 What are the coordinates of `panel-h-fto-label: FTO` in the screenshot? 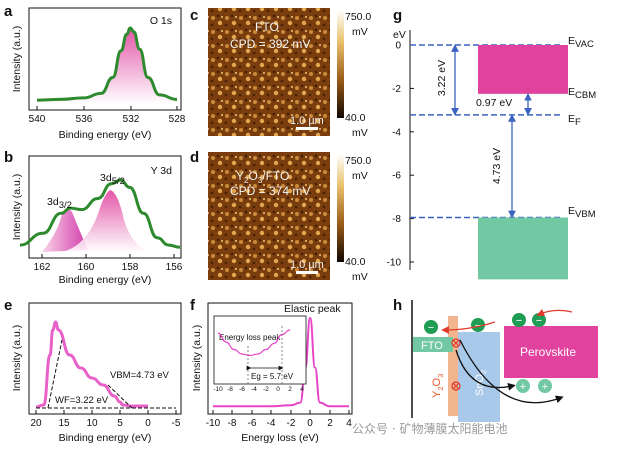 It's located at (432, 346).